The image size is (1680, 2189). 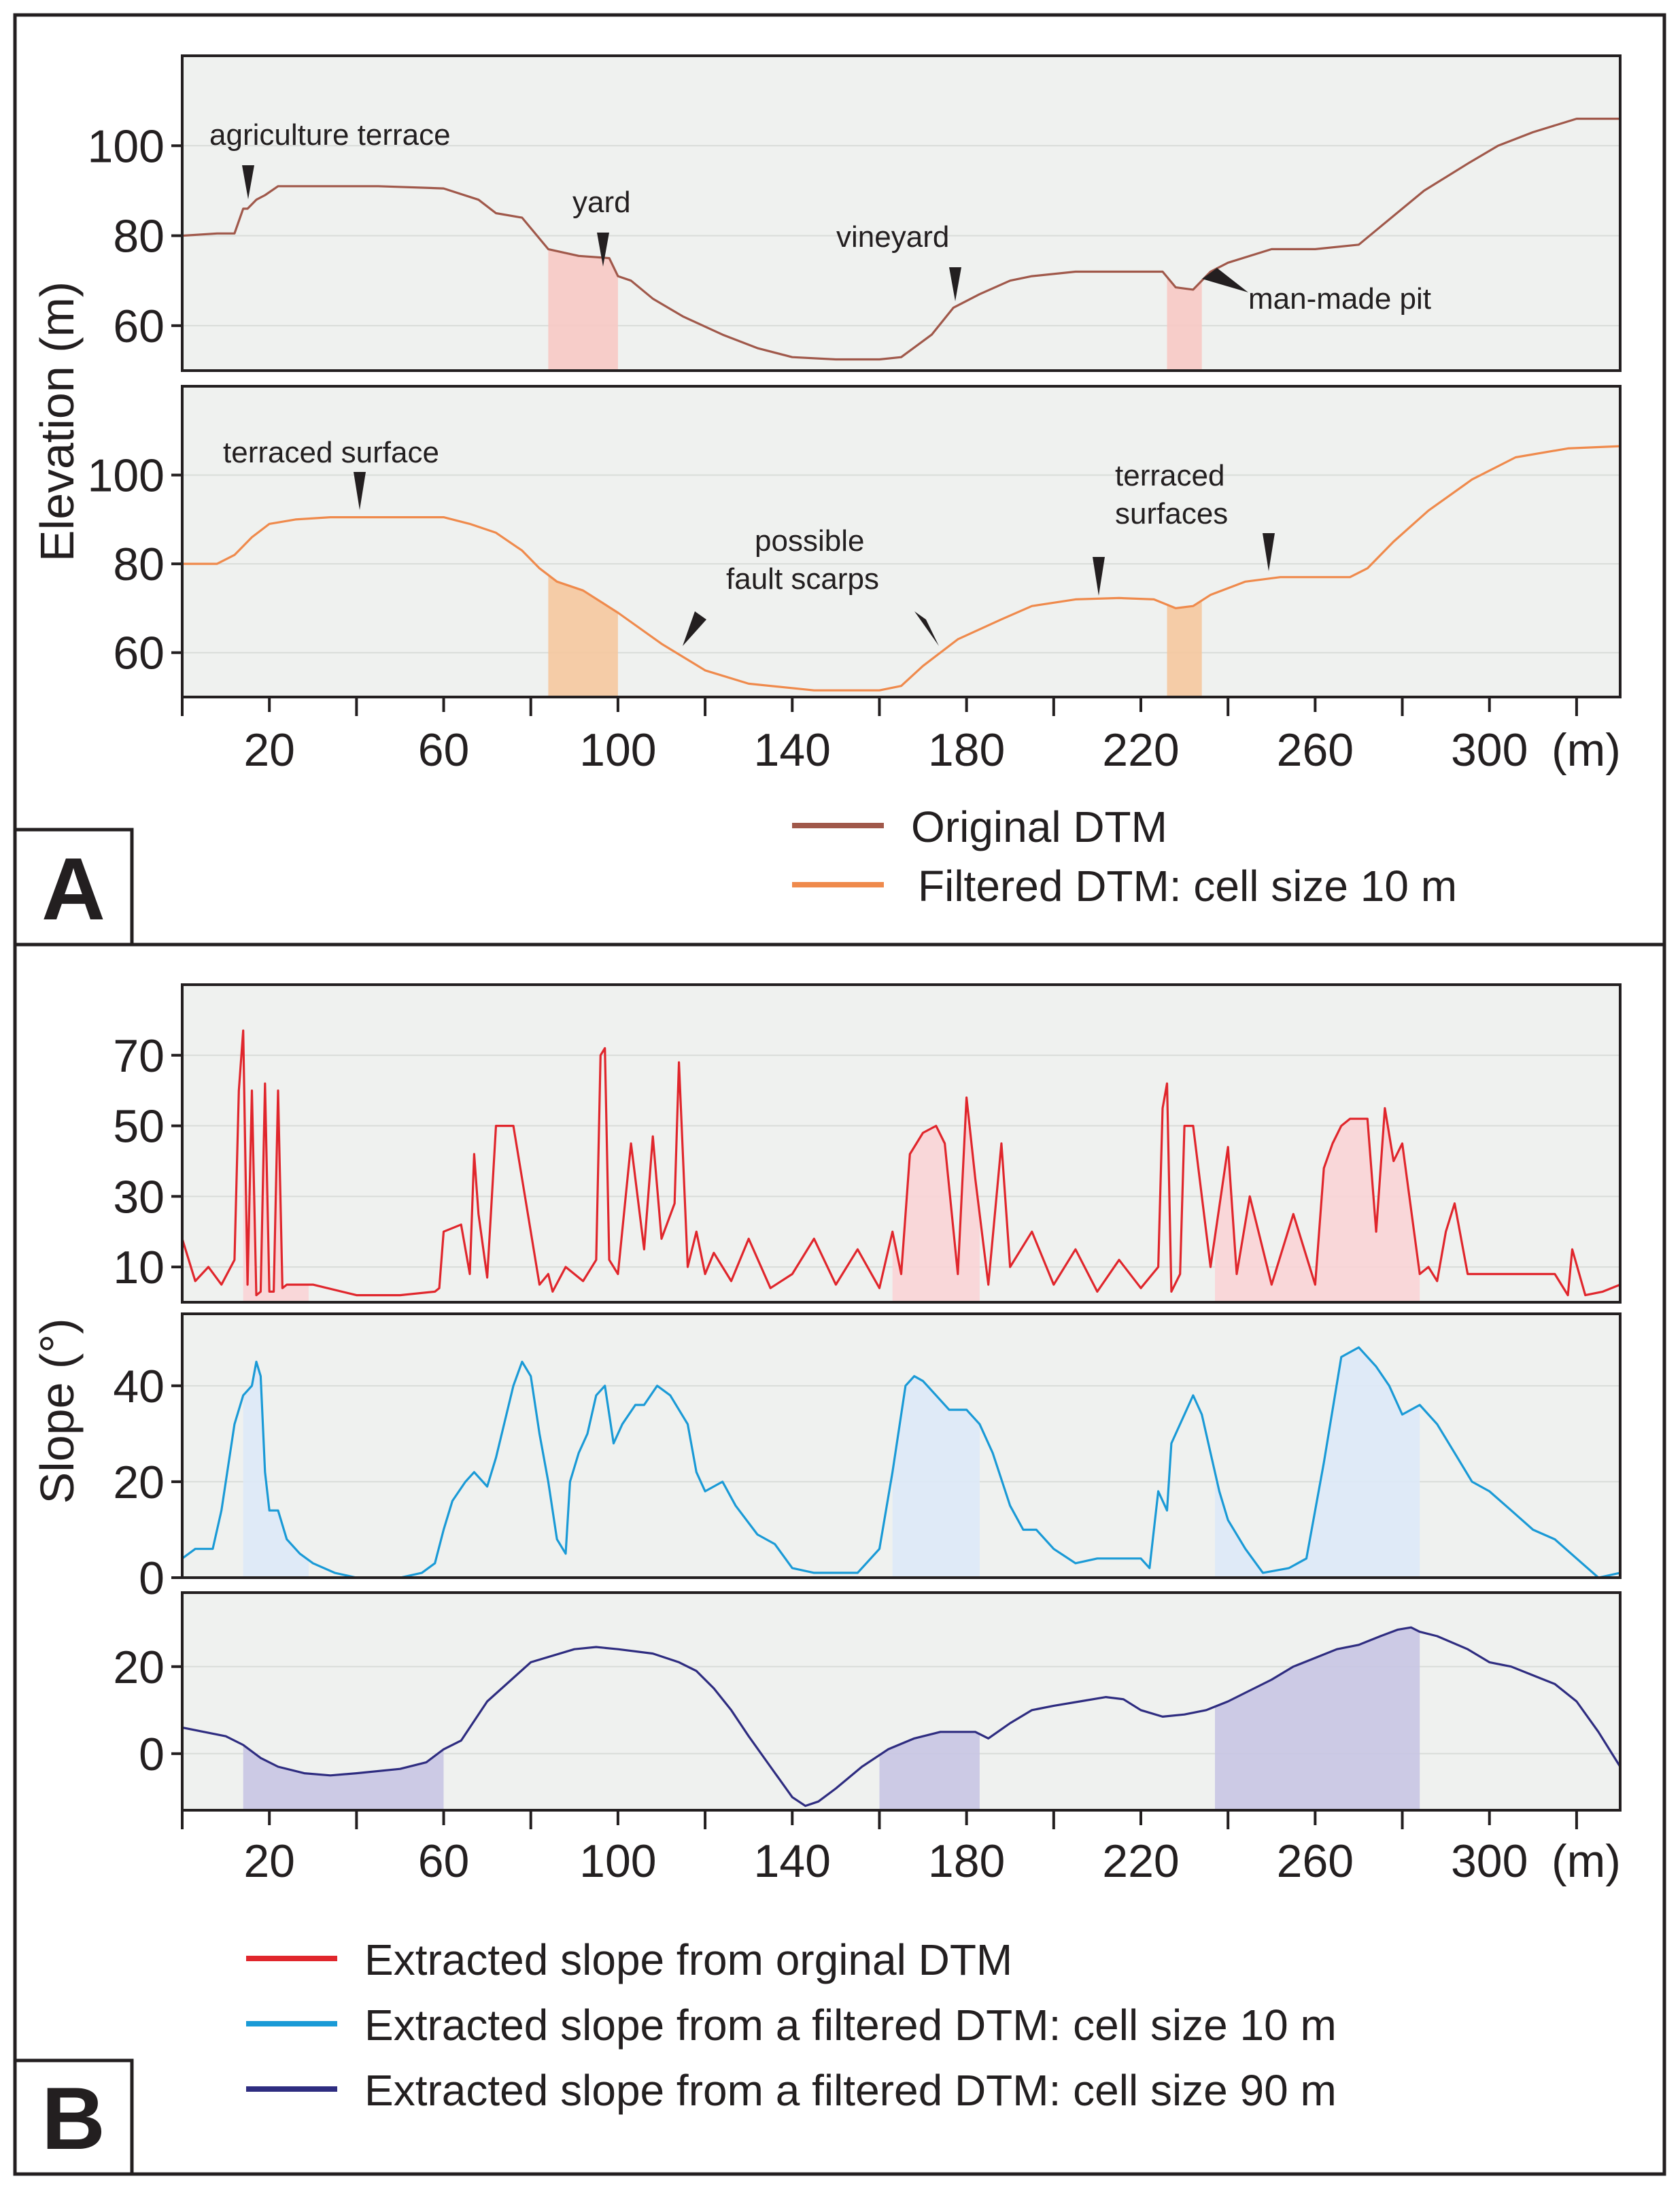 What do you see at coordinates (1316, 750) in the screenshot?
I see `x-tick-label-panel-a: 260` at bounding box center [1316, 750].